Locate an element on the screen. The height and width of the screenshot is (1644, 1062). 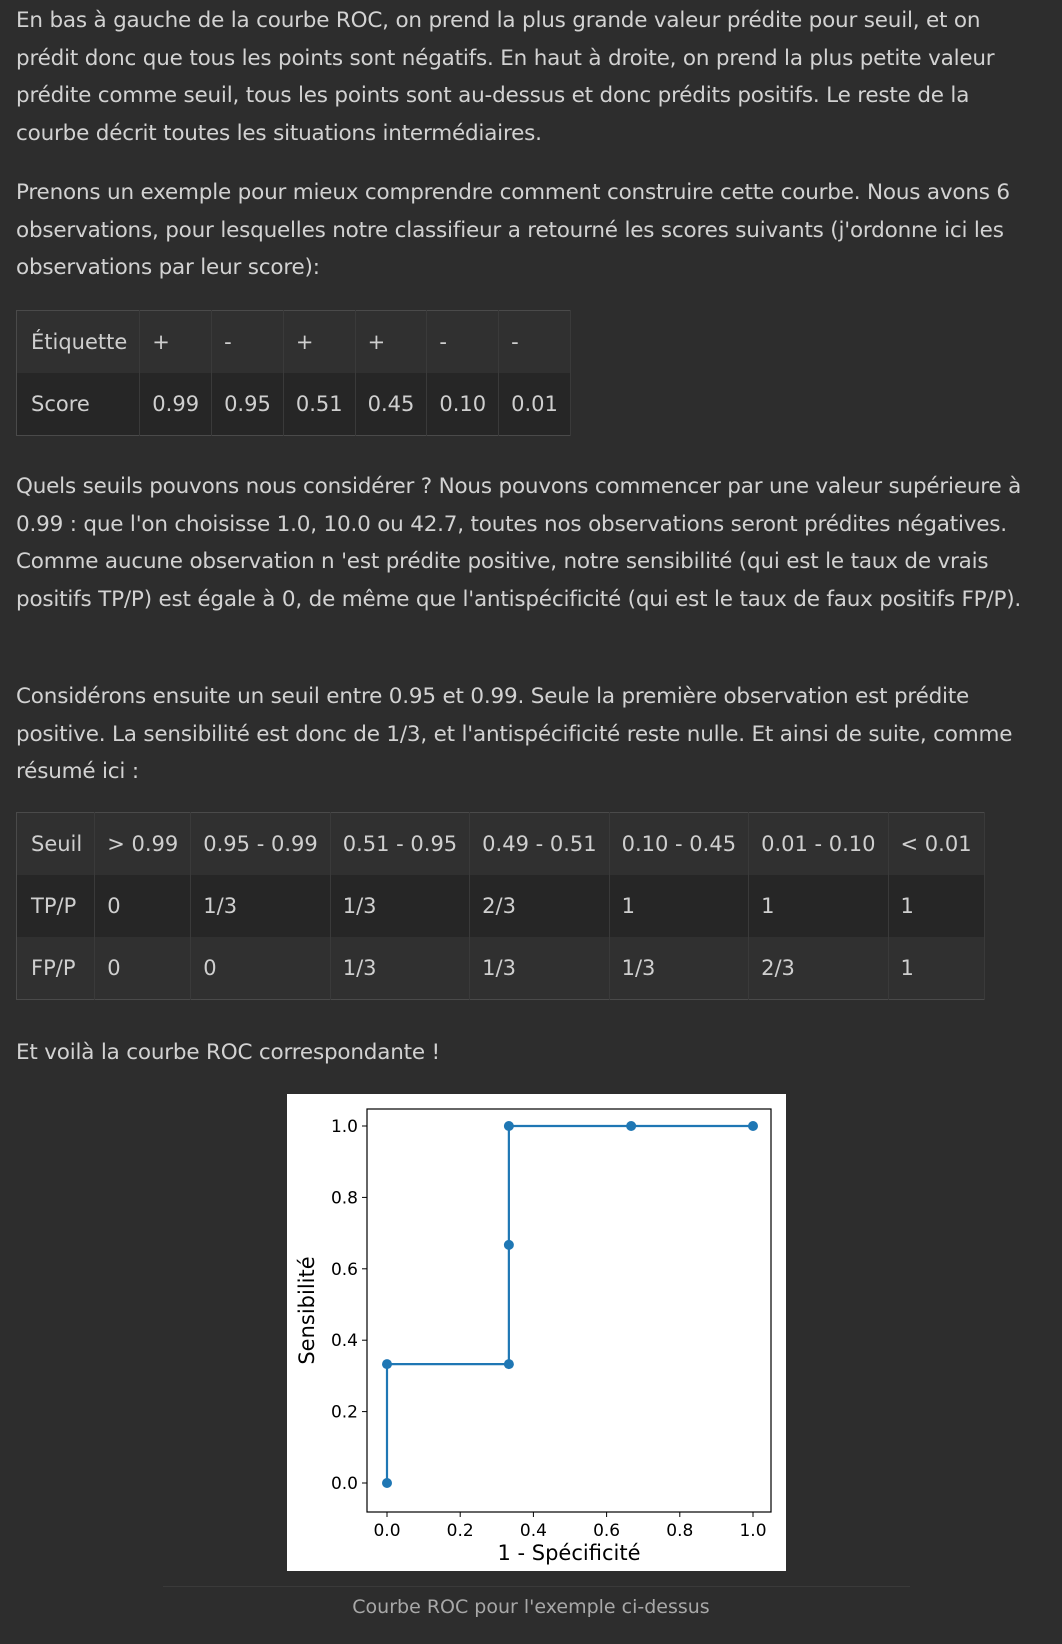
tpp-cell: 0 is located at coordinates (143, 906).